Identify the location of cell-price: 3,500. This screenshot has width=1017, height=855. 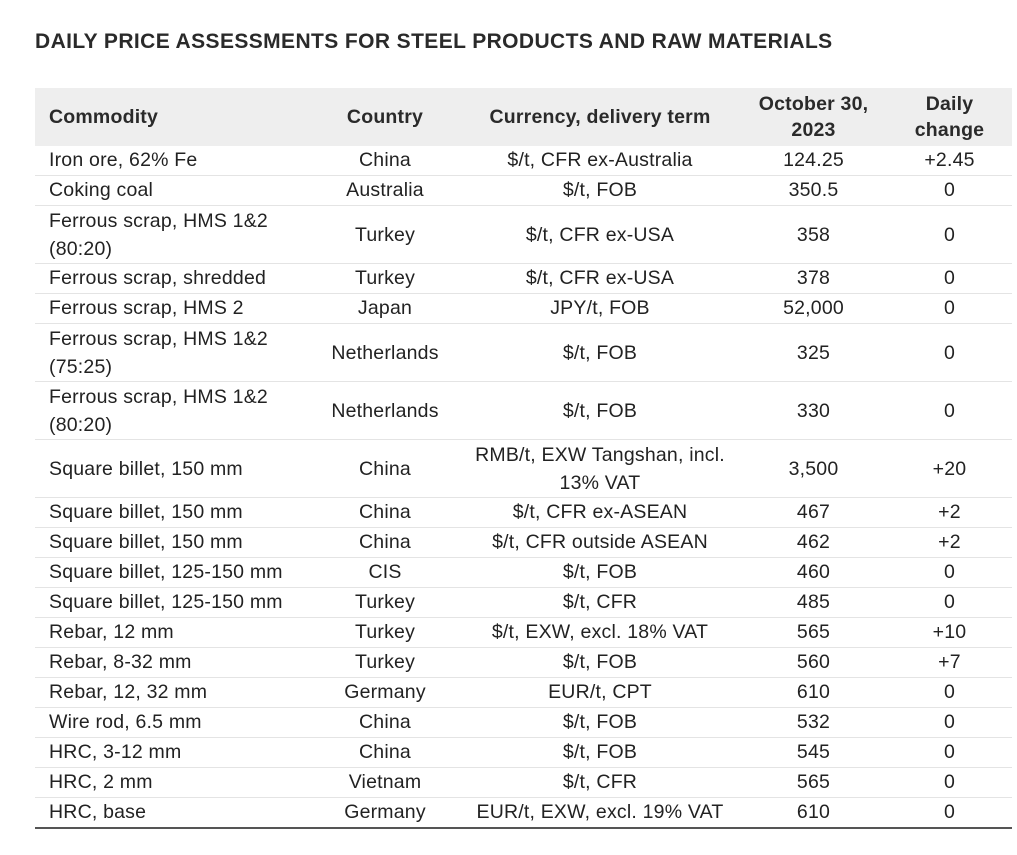
(813, 468).